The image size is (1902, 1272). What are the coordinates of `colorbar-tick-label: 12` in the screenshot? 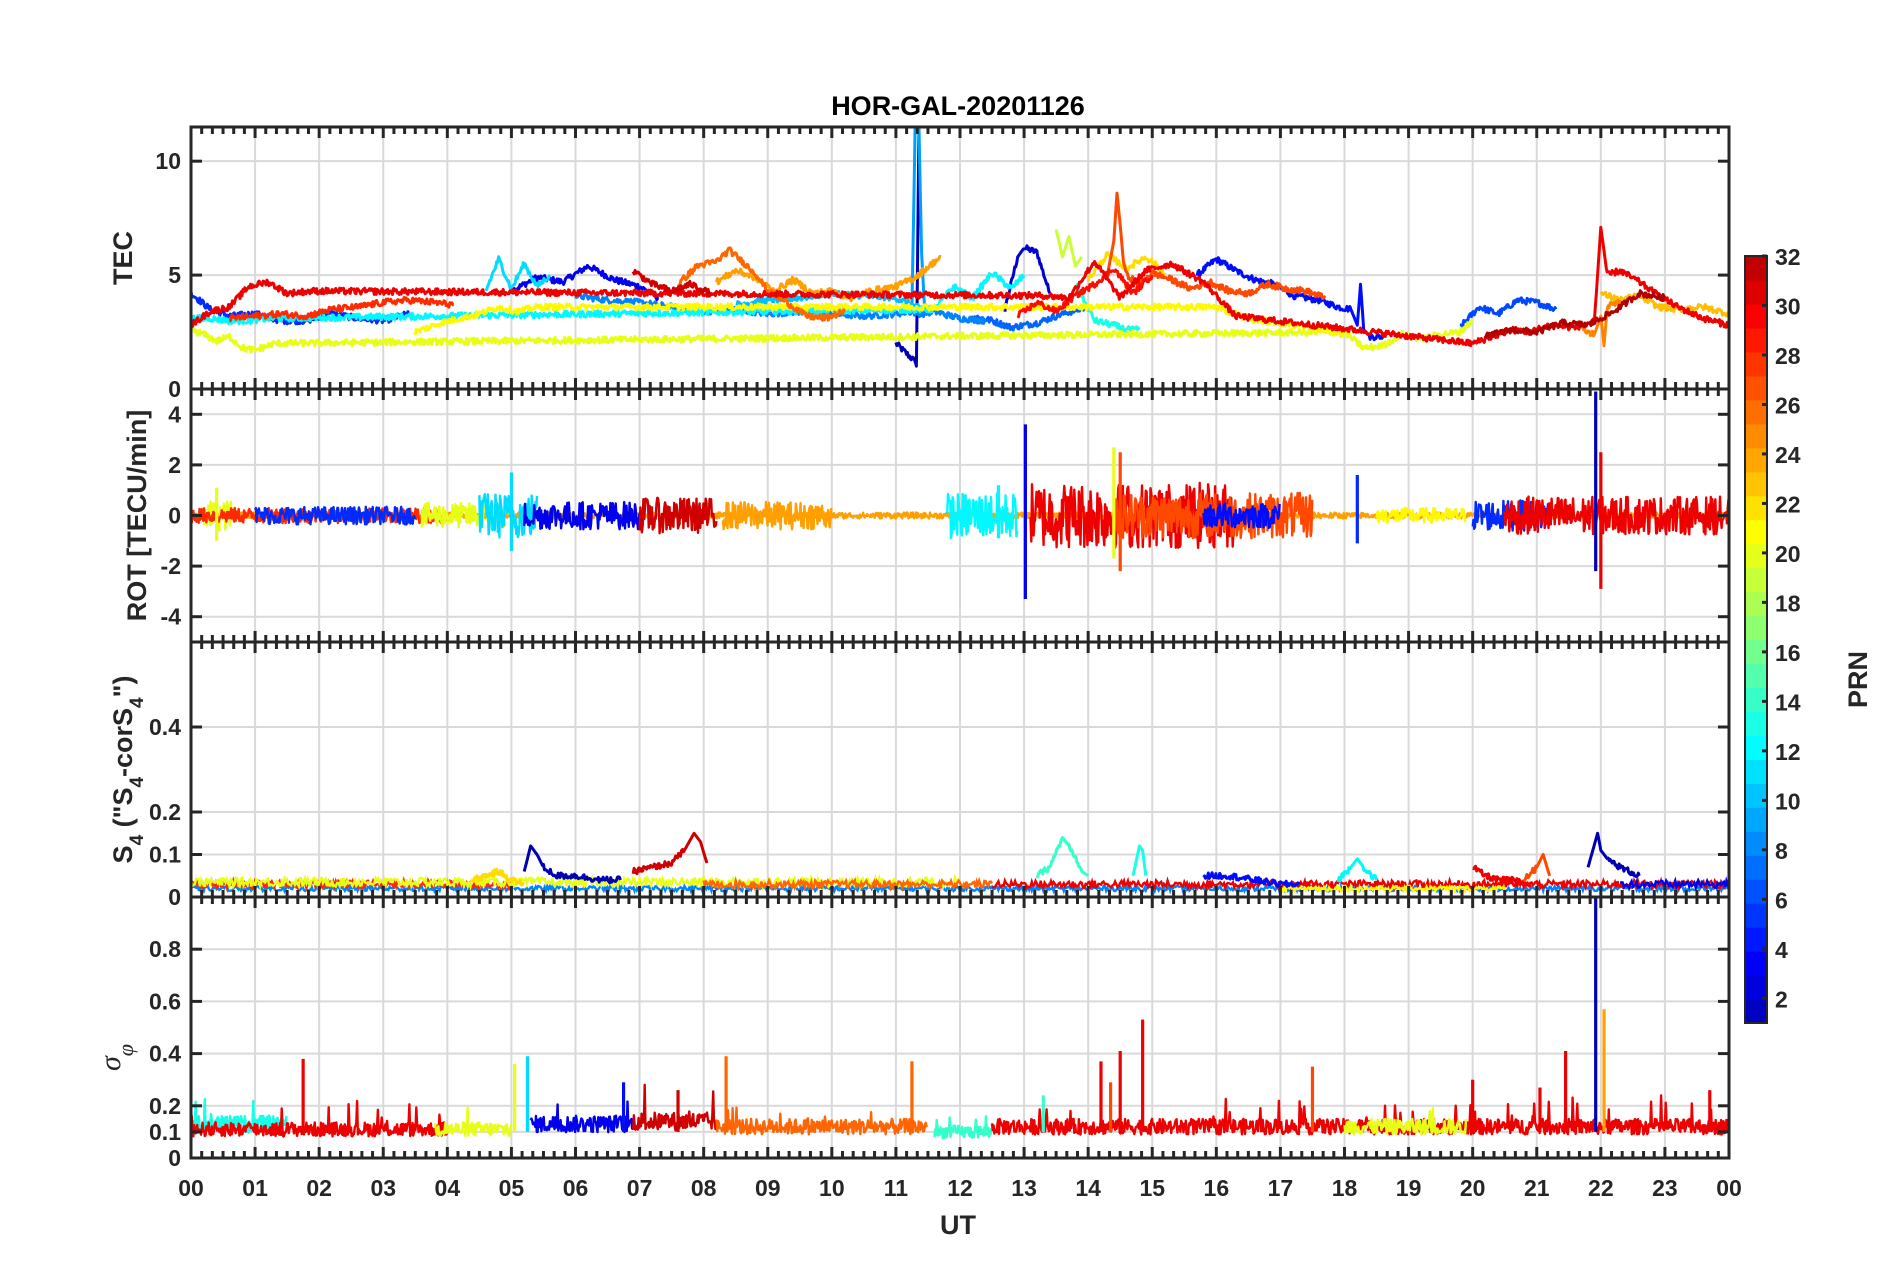 It's located at (1788, 752).